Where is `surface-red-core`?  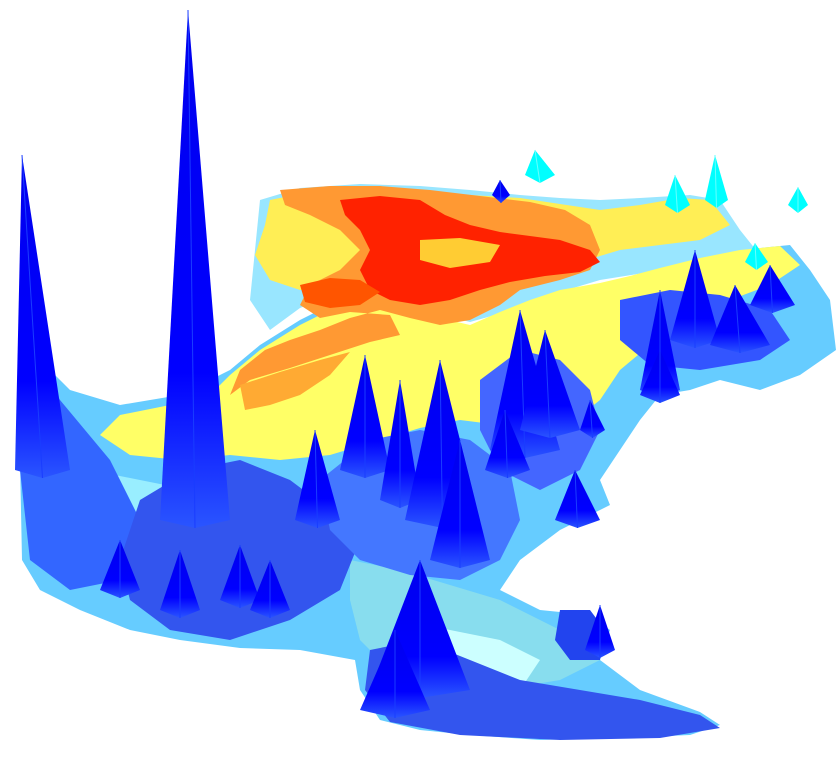
surface-red-core is located at coordinates (450, 252).